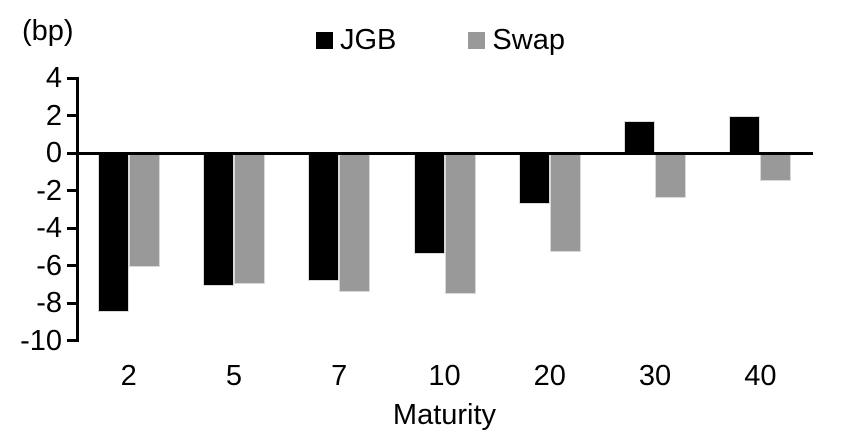  What do you see at coordinates (324, 40) in the screenshot?
I see `legend-swatch-jgb` at bounding box center [324, 40].